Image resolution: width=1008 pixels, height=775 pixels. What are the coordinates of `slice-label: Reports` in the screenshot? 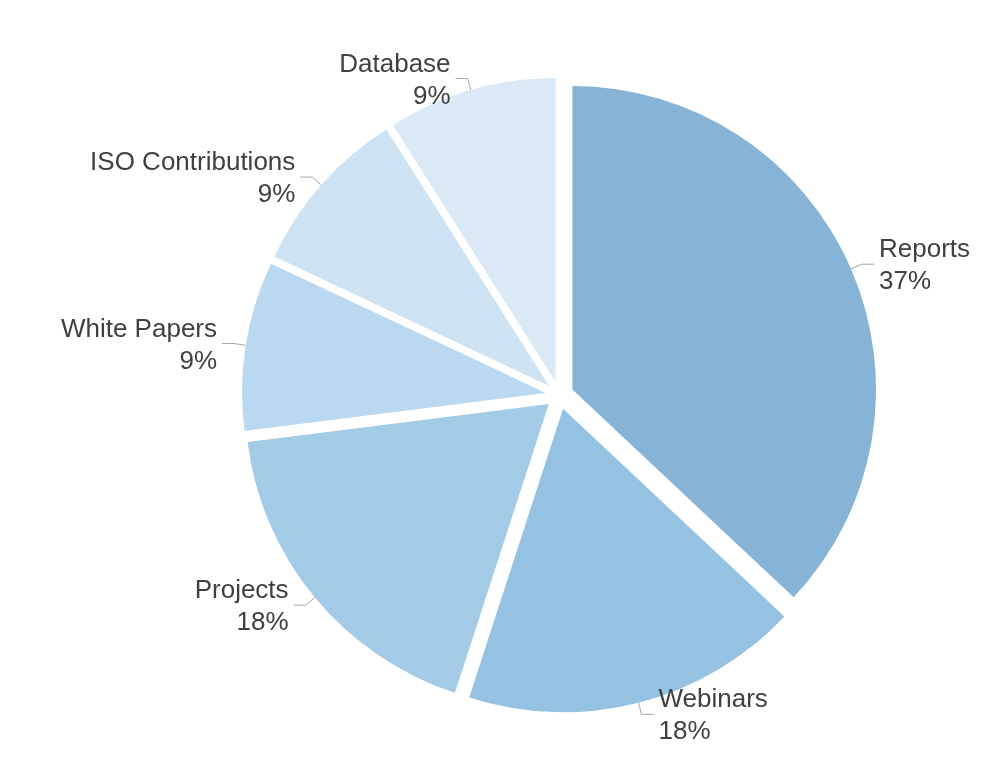 It's located at (925, 248).